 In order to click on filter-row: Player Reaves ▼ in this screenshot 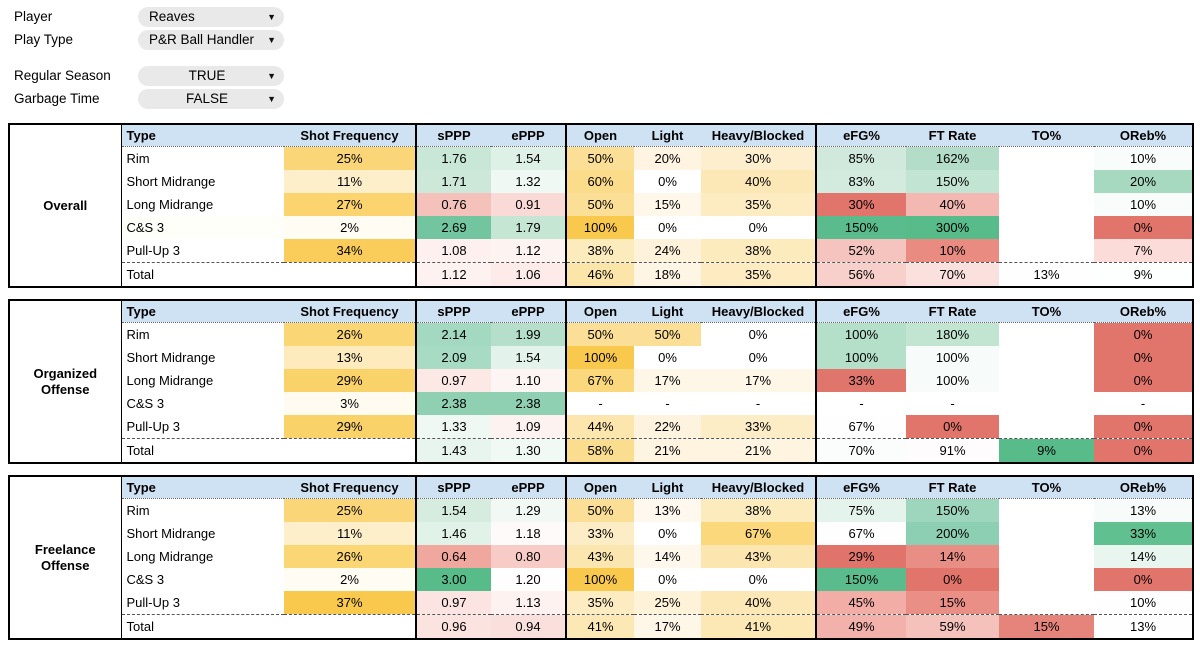, I will do `click(149, 17)`.